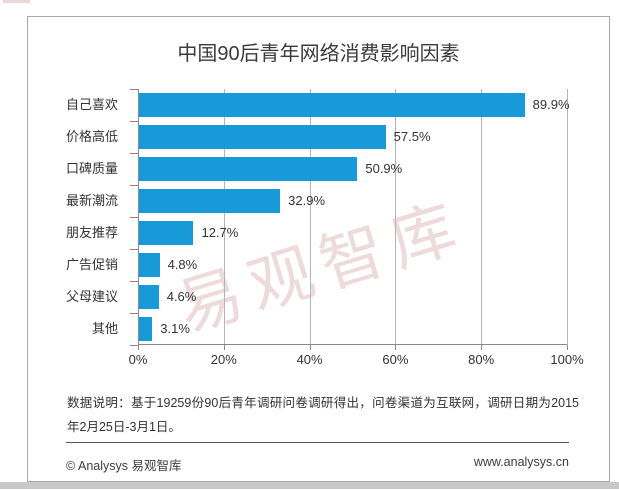 Image resolution: width=619 pixels, height=490 pixels. Describe the element at coordinates (138, 359) in the screenshot. I see `x-tick-label: 0%` at that location.